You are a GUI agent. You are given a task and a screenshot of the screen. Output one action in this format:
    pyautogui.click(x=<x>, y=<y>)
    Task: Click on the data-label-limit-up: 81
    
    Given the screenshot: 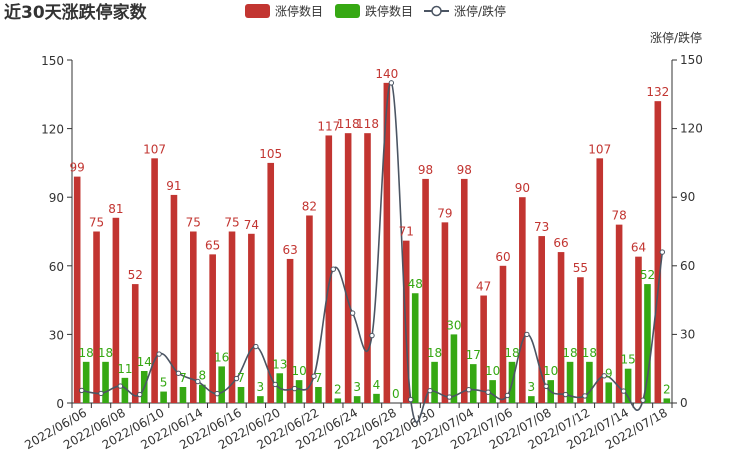 What is the action you would take?
    pyautogui.click(x=115, y=209)
    